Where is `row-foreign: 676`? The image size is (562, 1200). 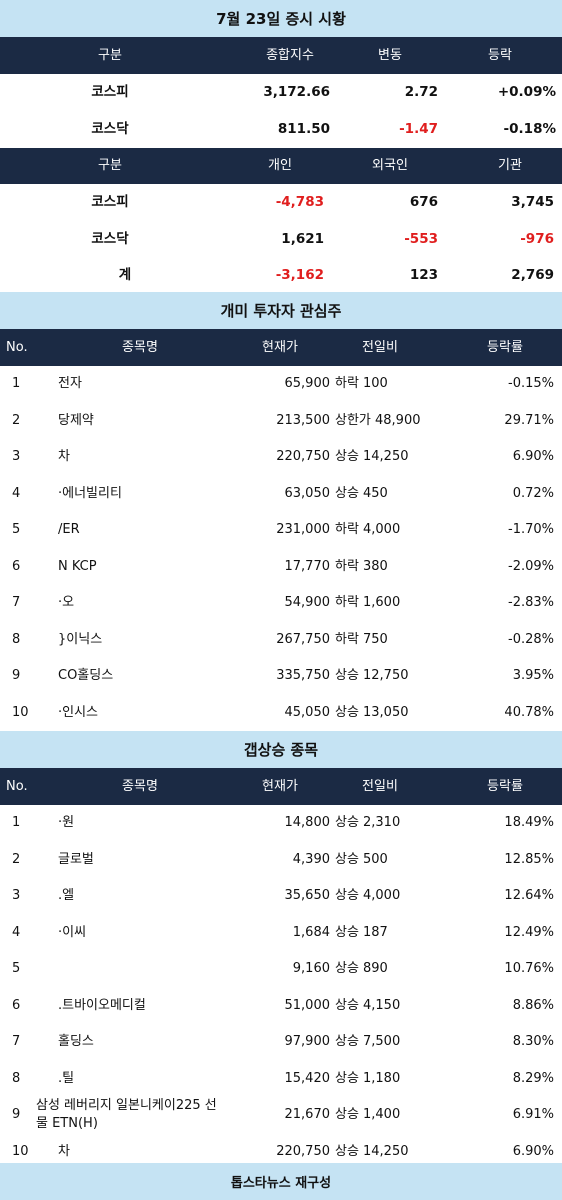
row-foreign: 676 is located at coordinates (423, 202).